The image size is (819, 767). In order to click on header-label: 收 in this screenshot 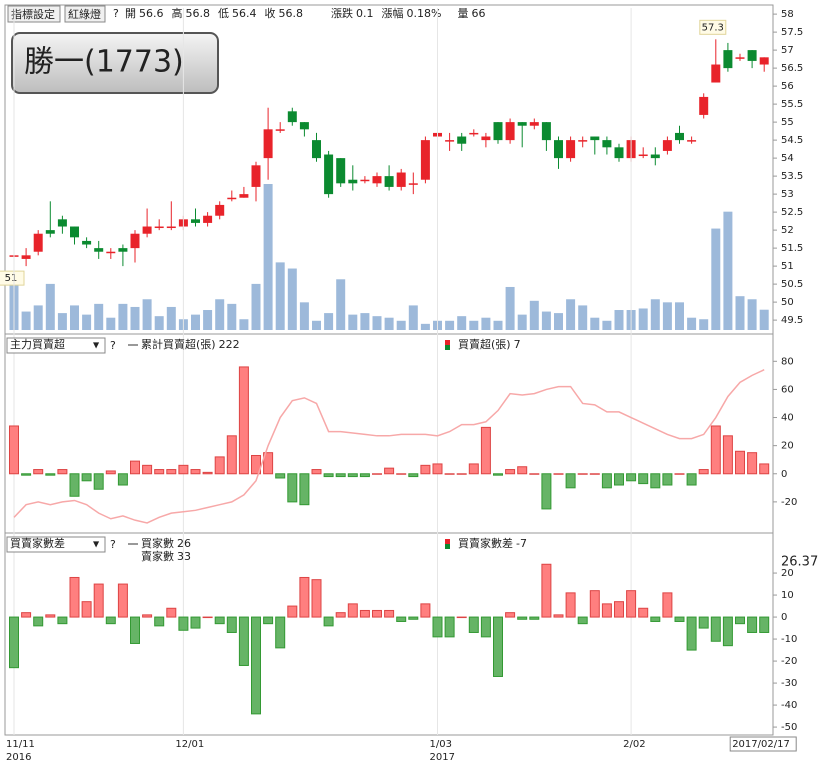, I will do `click(270, 13)`.